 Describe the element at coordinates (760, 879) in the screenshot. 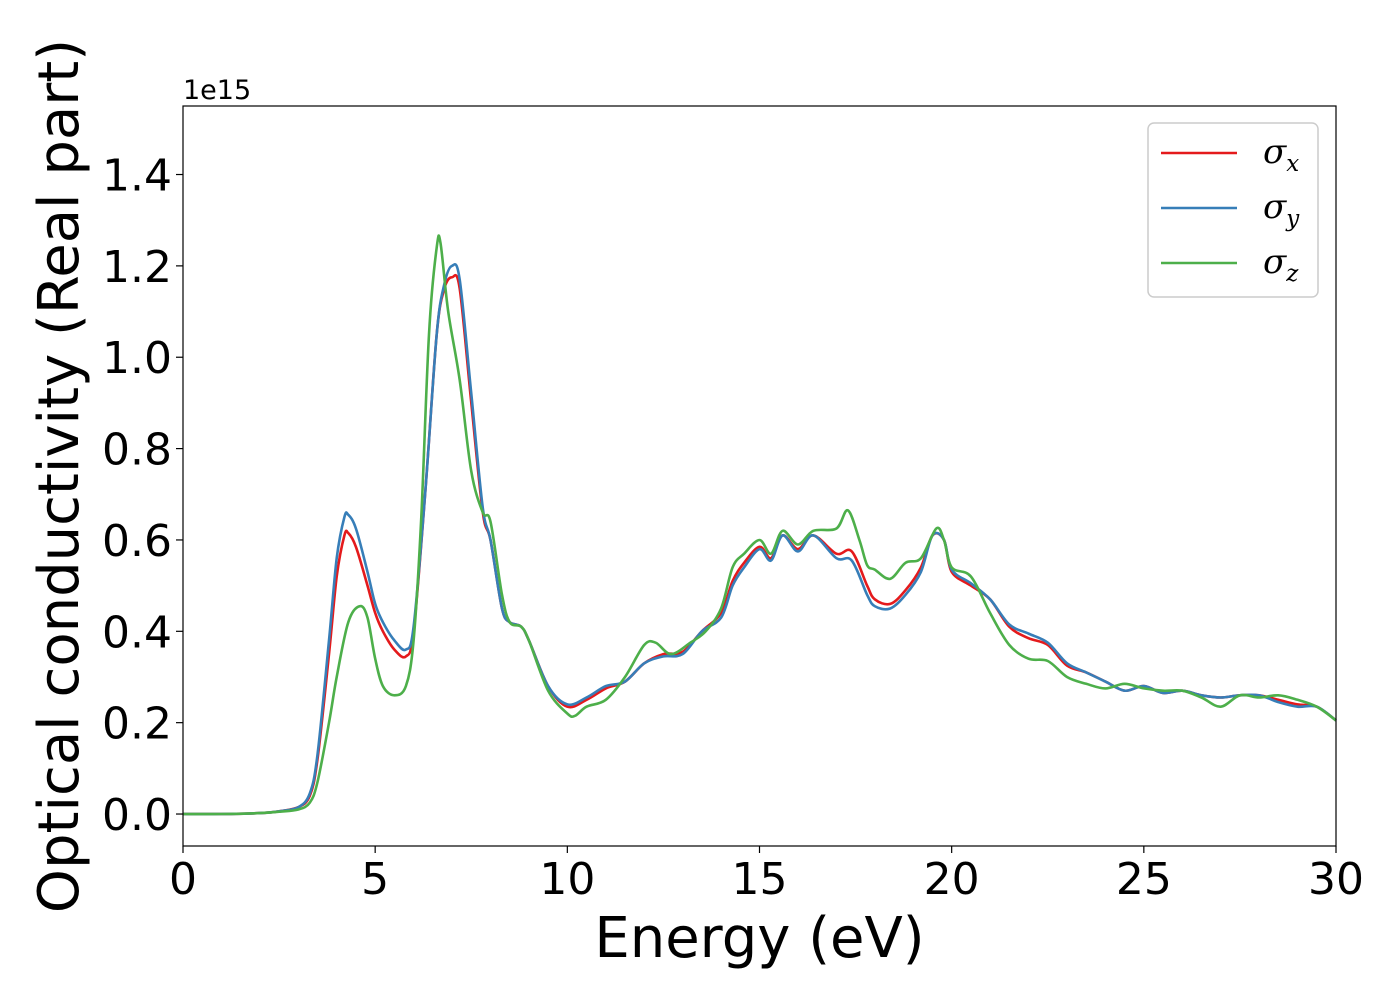

I see `x-tick-label: 15` at that location.